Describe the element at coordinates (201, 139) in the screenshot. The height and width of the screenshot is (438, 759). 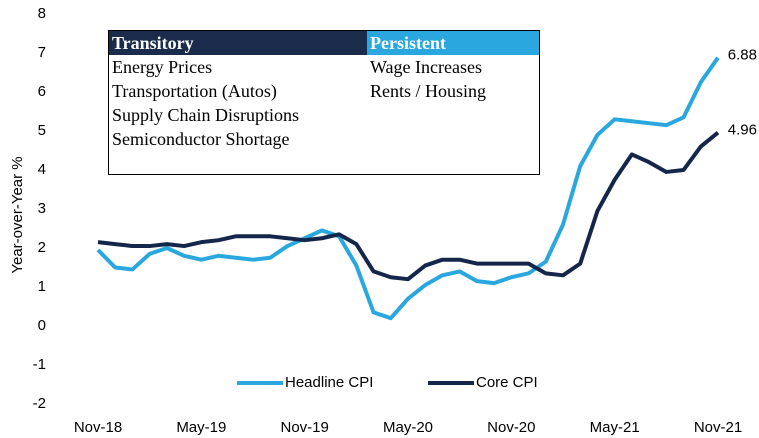
I see `table-cell: Semiconductor Shortage` at that location.